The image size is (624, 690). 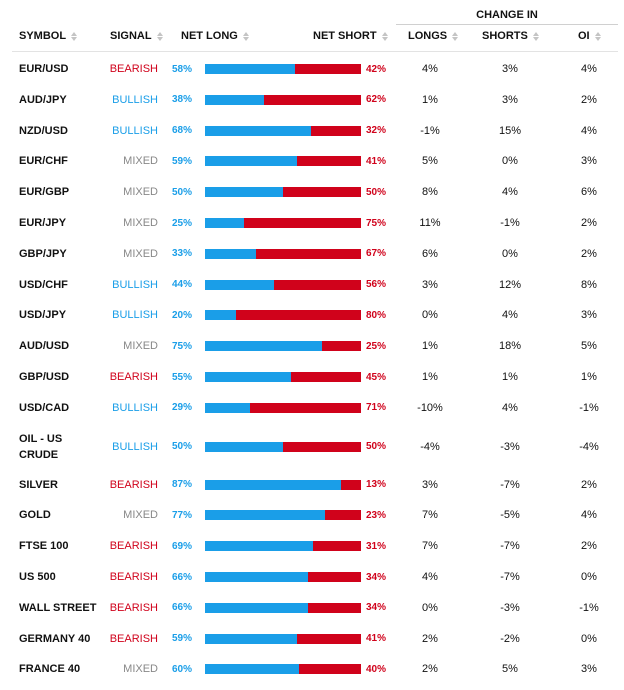 I want to click on row-change-shorts: -7%, so click(x=510, y=484).